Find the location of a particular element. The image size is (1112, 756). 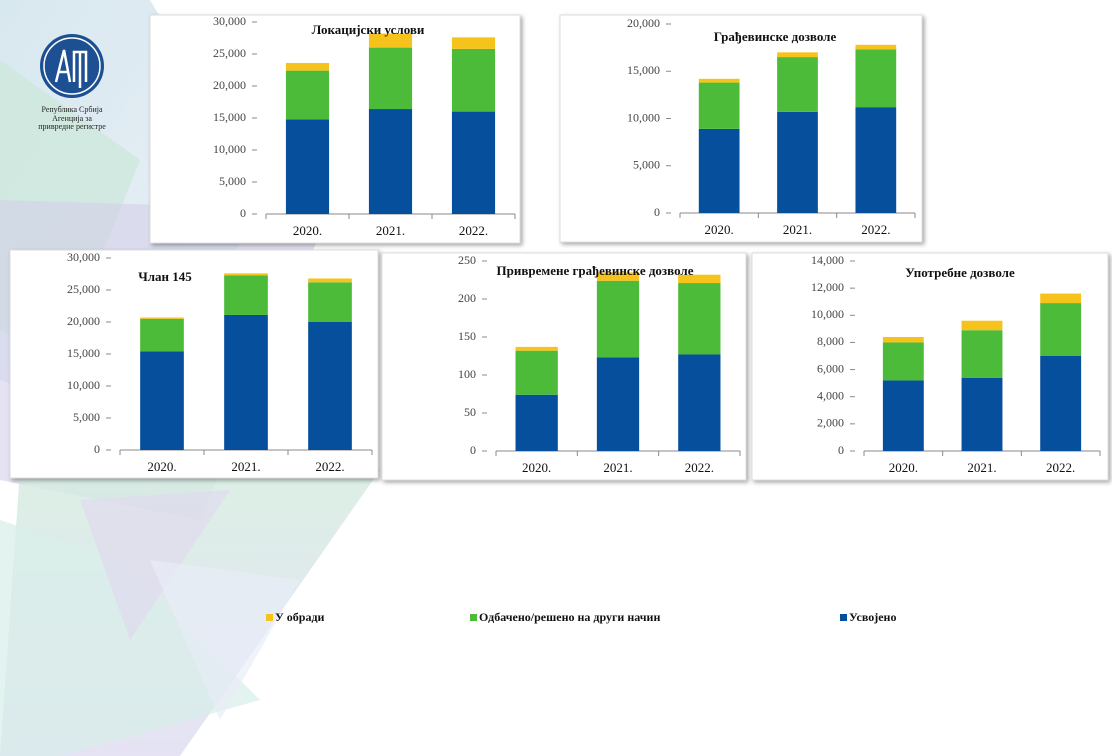

legend-label: У обради is located at coordinates (300, 617).